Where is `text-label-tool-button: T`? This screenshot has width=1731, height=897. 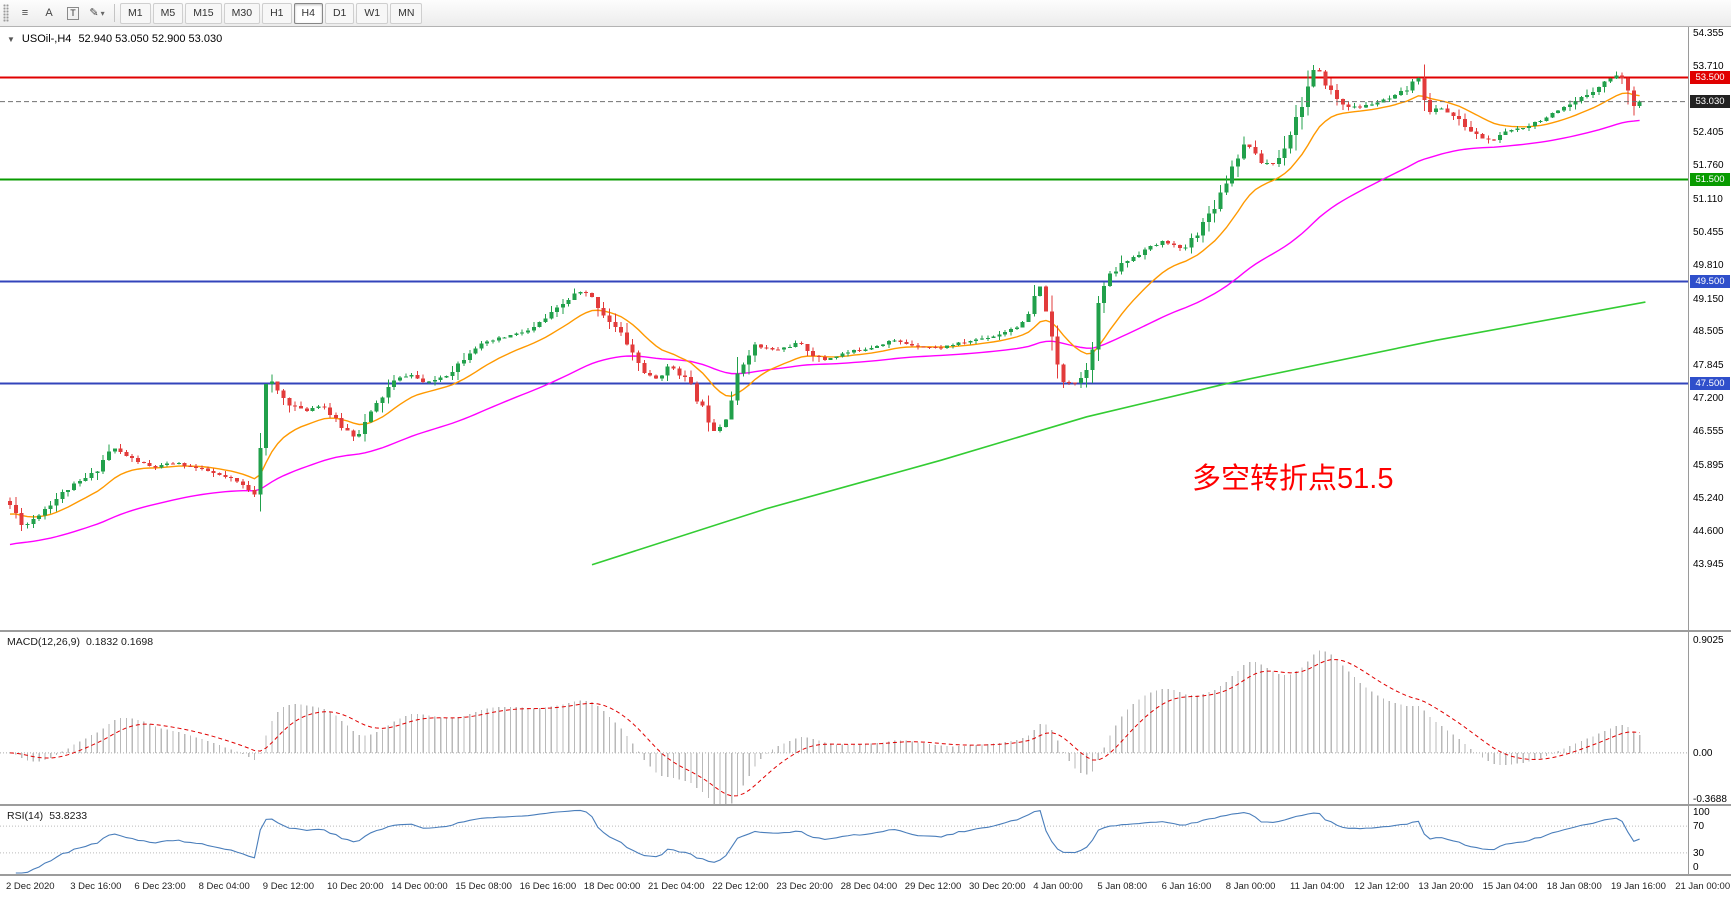
text-label-tool-button: T is located at coordinates (73, 13).